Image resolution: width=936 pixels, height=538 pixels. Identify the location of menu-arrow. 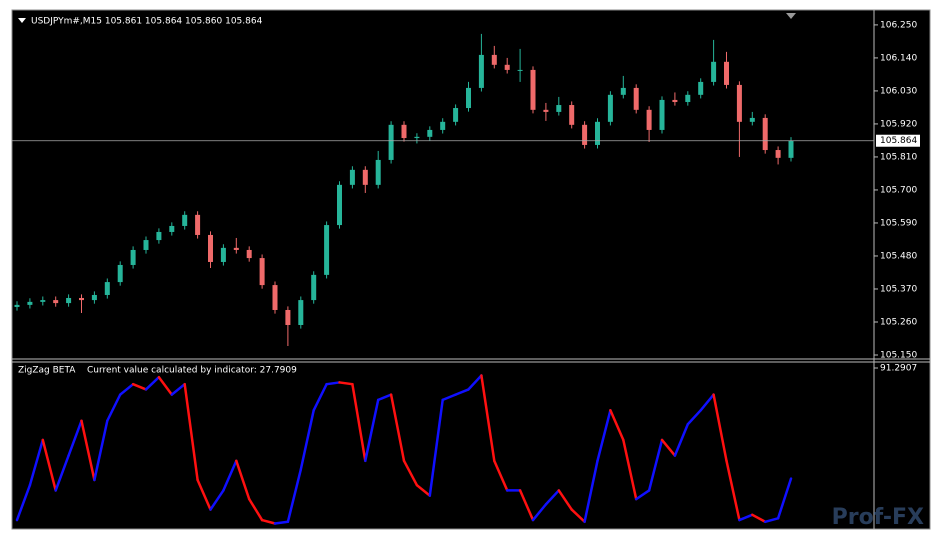
(22, 20).